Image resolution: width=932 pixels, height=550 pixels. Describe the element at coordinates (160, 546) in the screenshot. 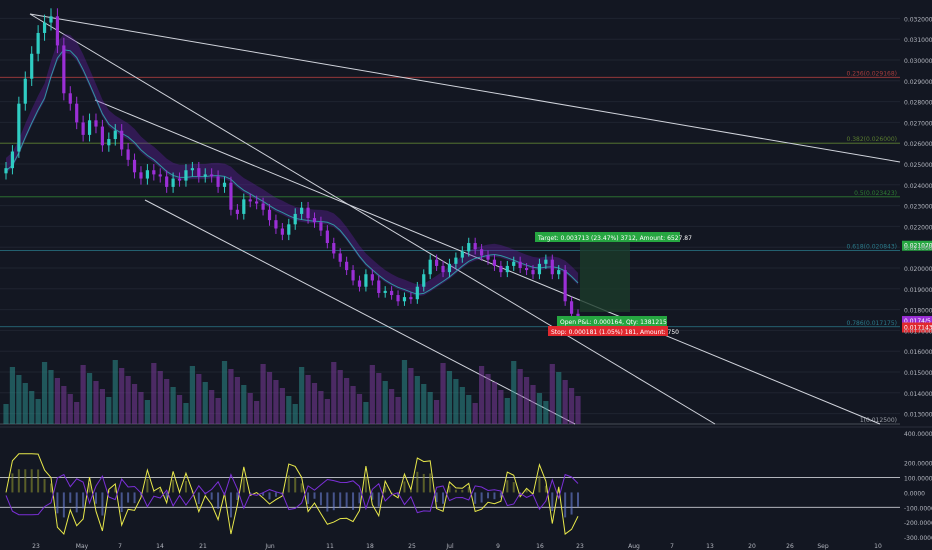

I see `time-tick-label: 14` at that location.